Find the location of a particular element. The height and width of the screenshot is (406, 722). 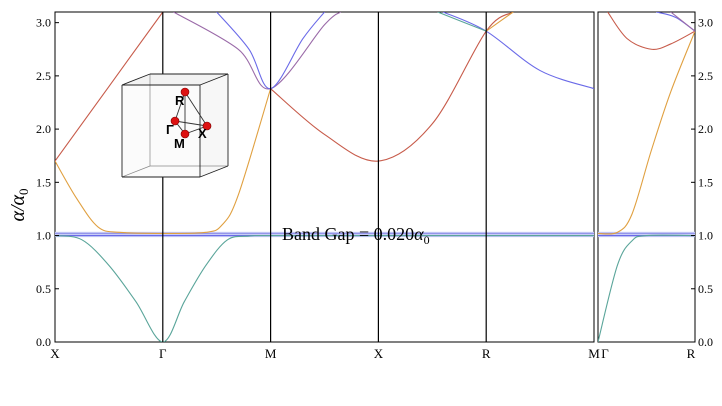

symmetry-point-label: R is located at coordinates (180, 100).